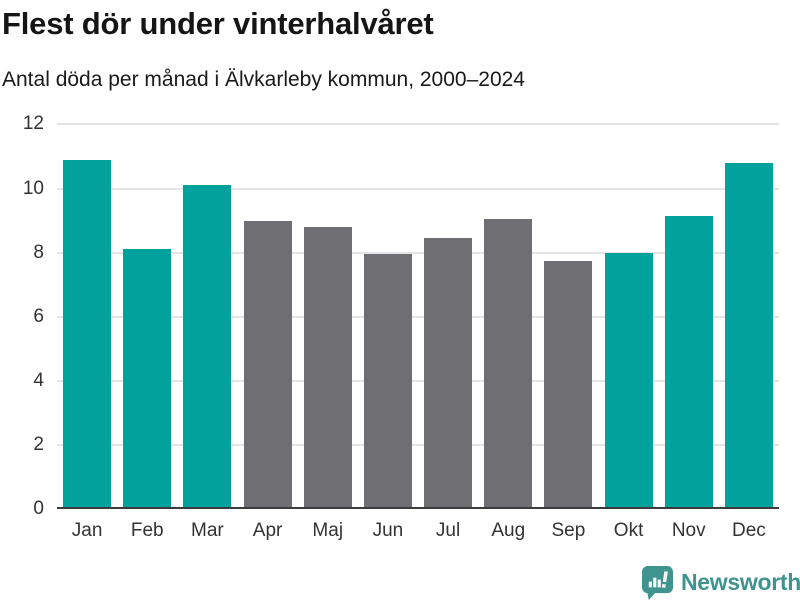  What do you see at coordinates (664, 579) in the screenshot?
I see `logo-exclamation` at bounding box center [664, 579].